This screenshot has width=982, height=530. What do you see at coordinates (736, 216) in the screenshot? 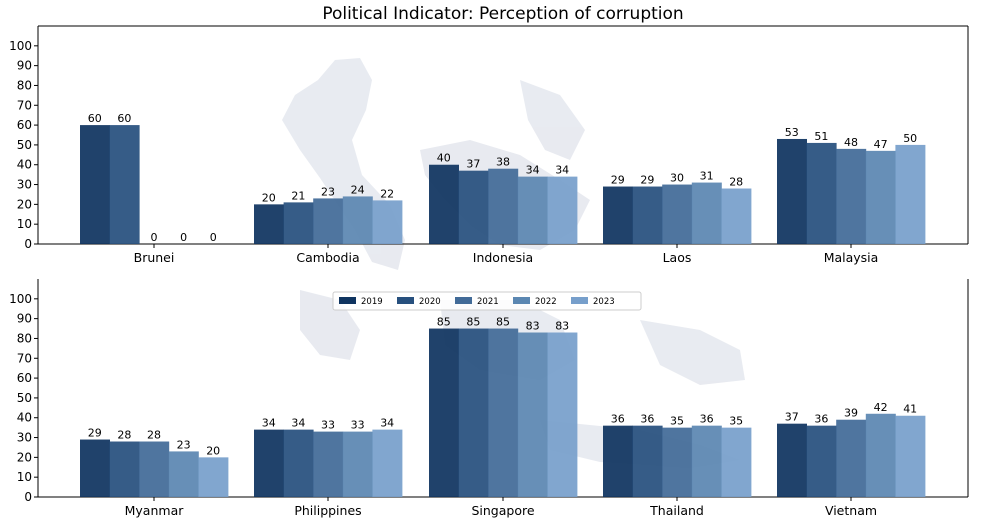
I see `bar-laos-2023` at bounding box center [736, 216].